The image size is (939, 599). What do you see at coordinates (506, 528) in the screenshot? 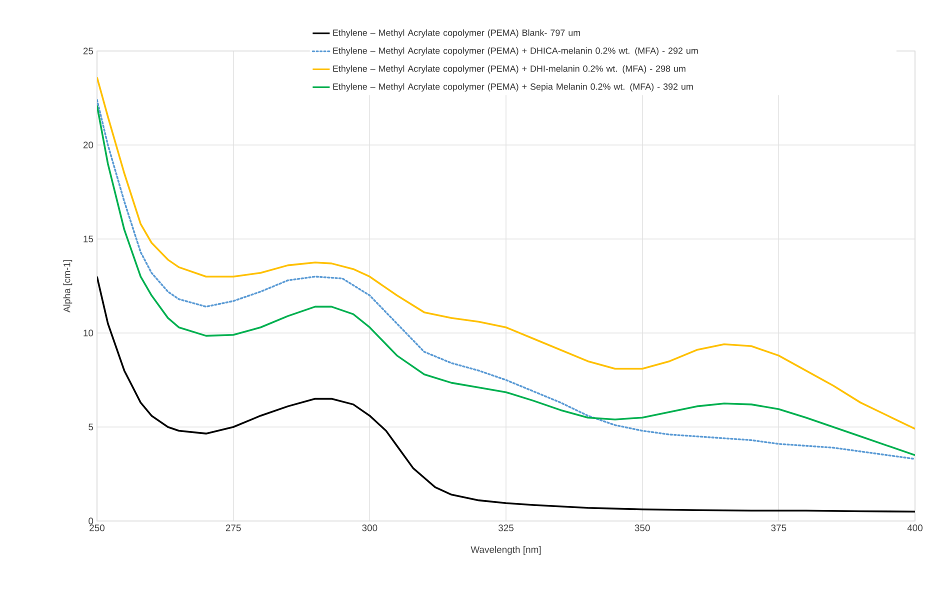
I see `x-tick-label: 325` at bounding box center [506, 528].